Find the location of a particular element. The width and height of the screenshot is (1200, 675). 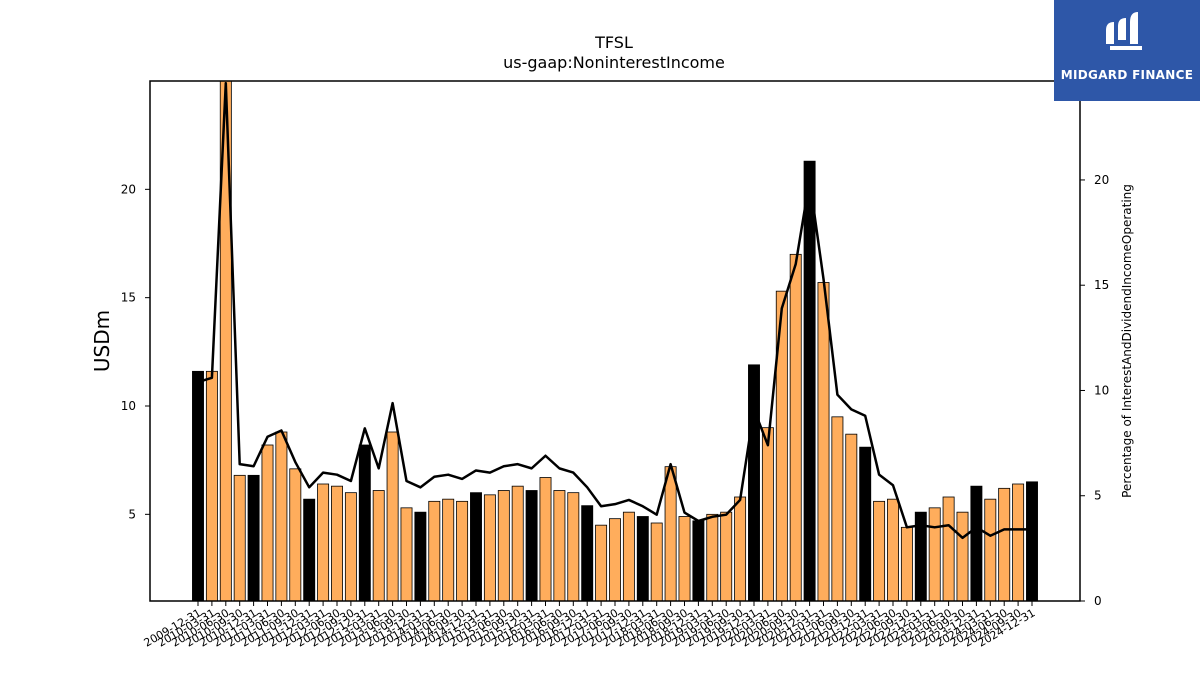

y-tick-label: 10 is located at coordinates (128, 406).